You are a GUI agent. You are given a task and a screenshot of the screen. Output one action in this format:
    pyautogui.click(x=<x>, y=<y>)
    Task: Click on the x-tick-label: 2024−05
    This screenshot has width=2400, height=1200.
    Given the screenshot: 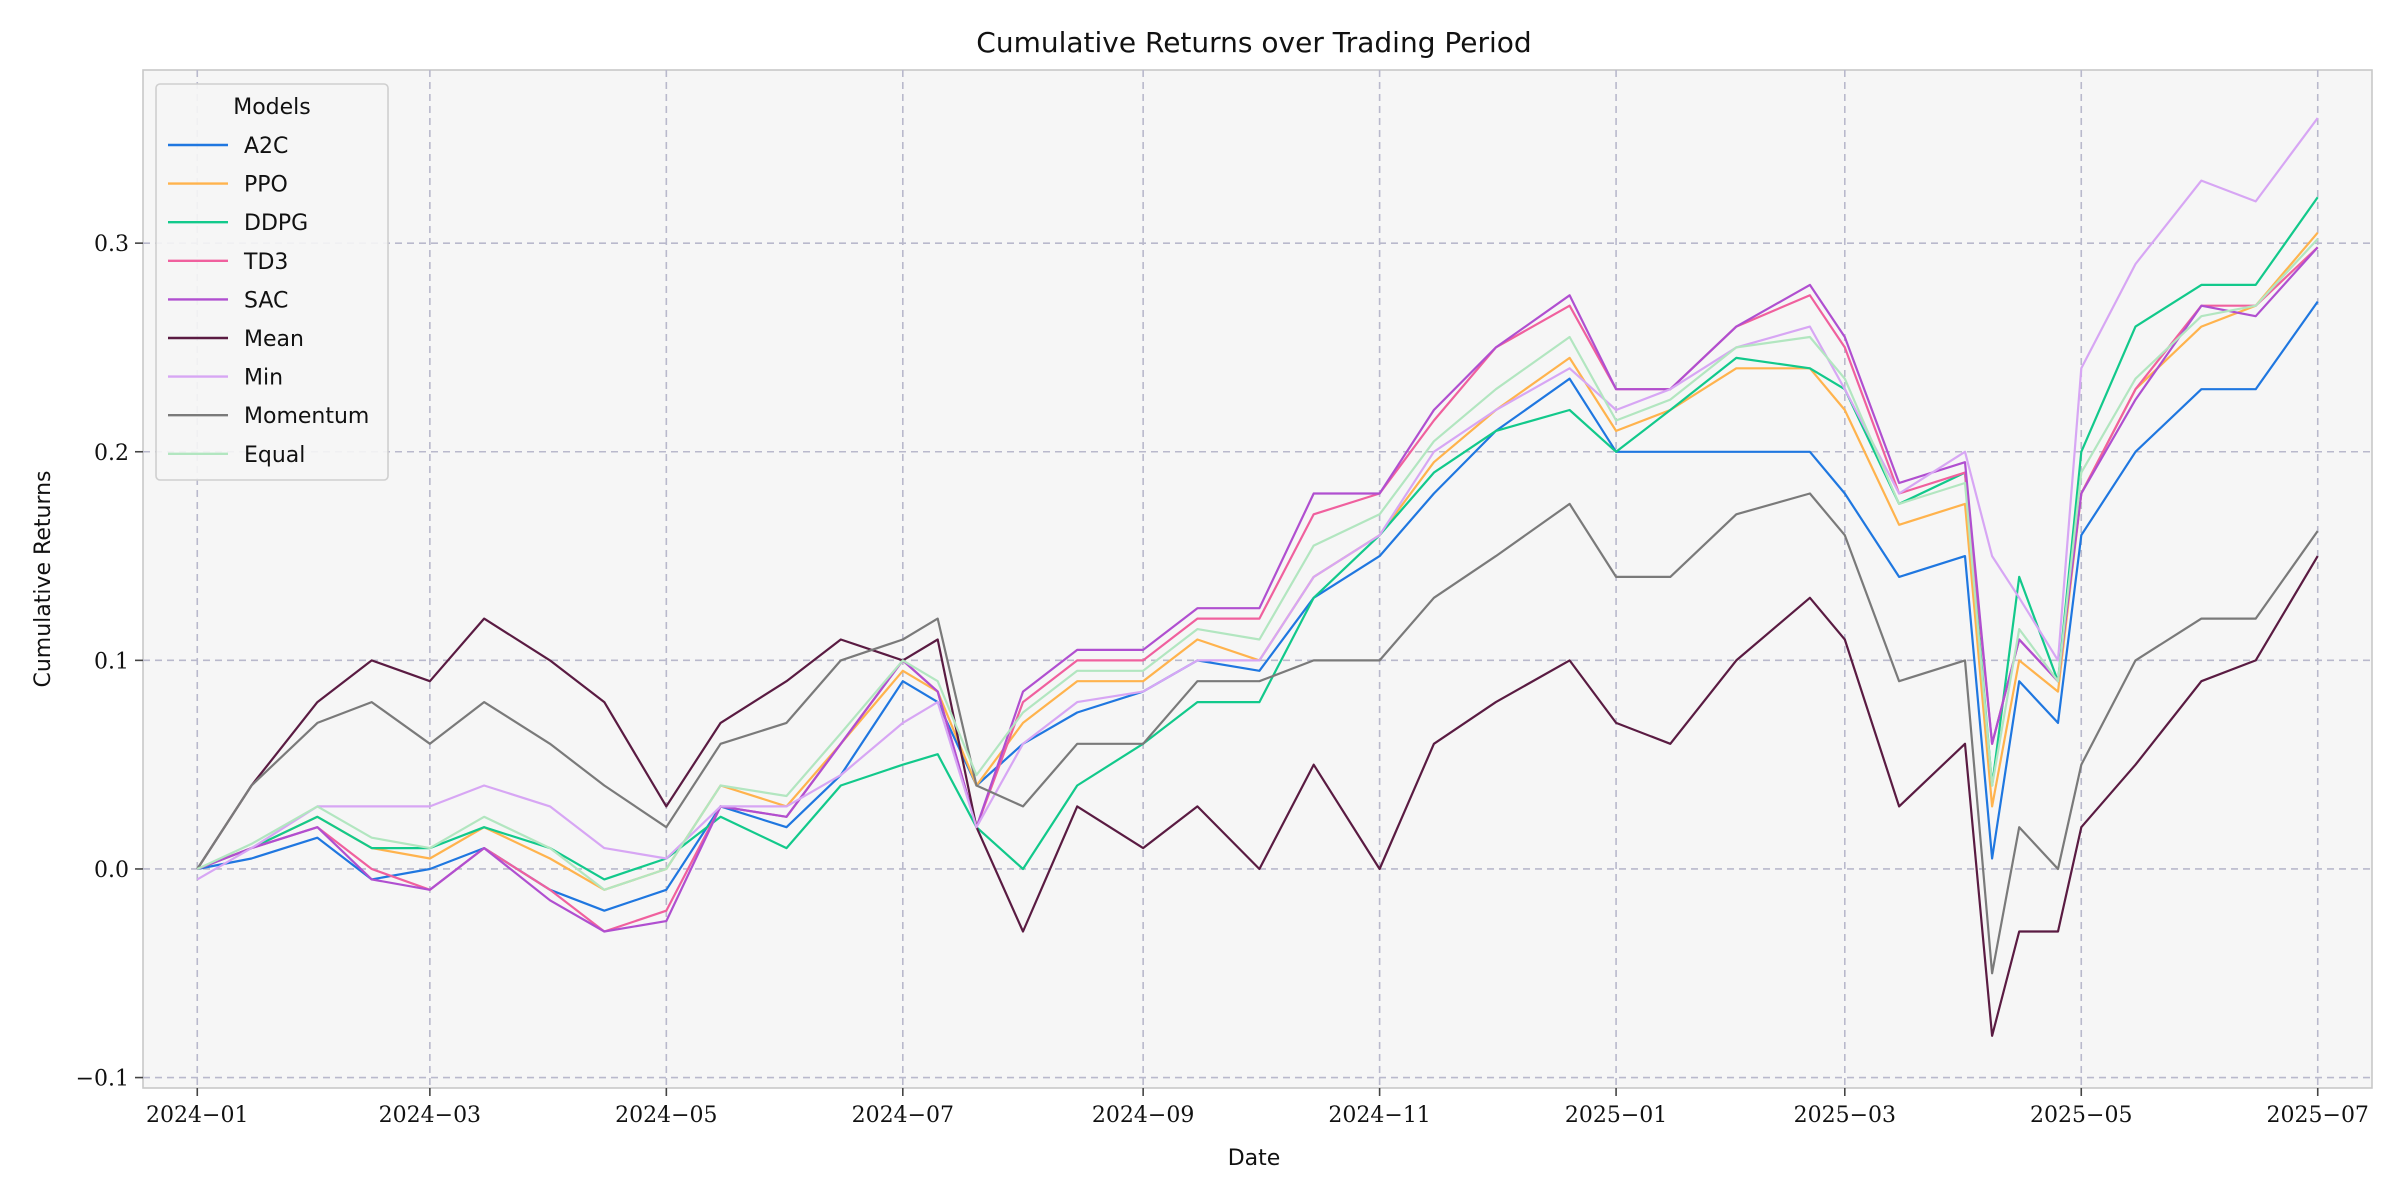 What is the action you would take?
    pyautogui.click(x=666, y=1115)
    